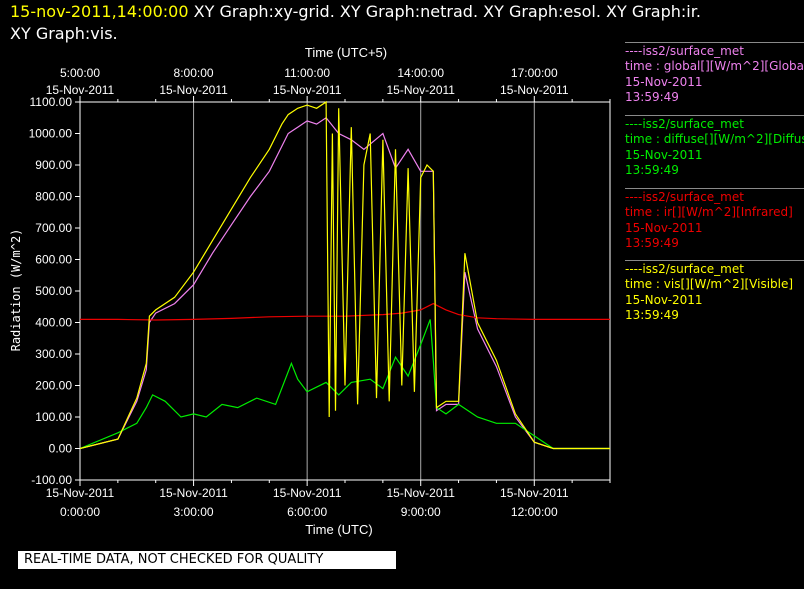  What do you see at coordinates (709, 212) in the screenshot?
I see `legend-desc: time : ir[][W/m^2][Infrared]` at bounding box center [709, 212].